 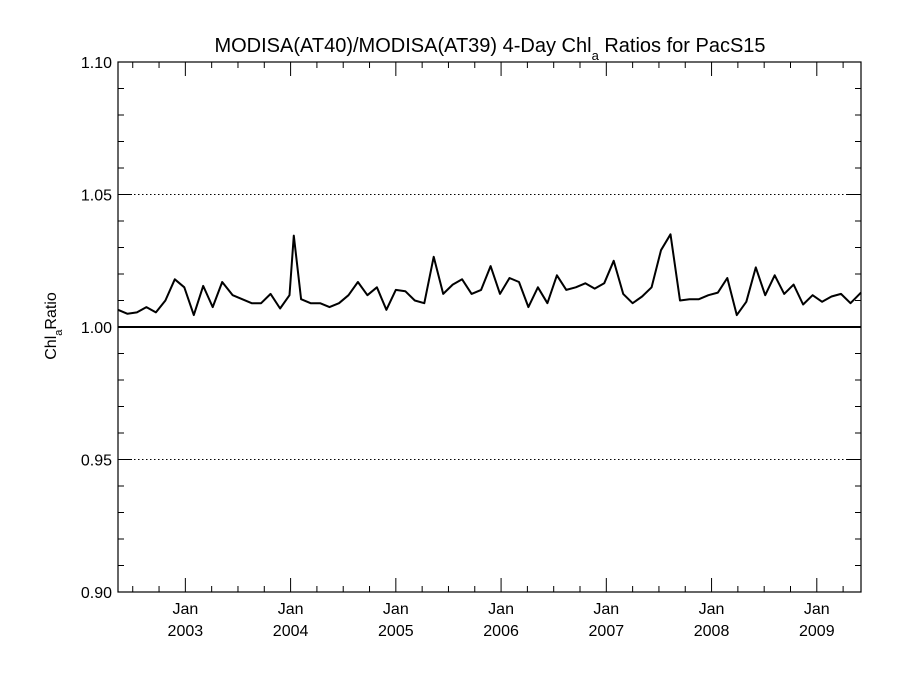 I want to click on y-axis-ticks: 0.90 0.95 1.00 1.05 1.10, so click(x=96, y=328).